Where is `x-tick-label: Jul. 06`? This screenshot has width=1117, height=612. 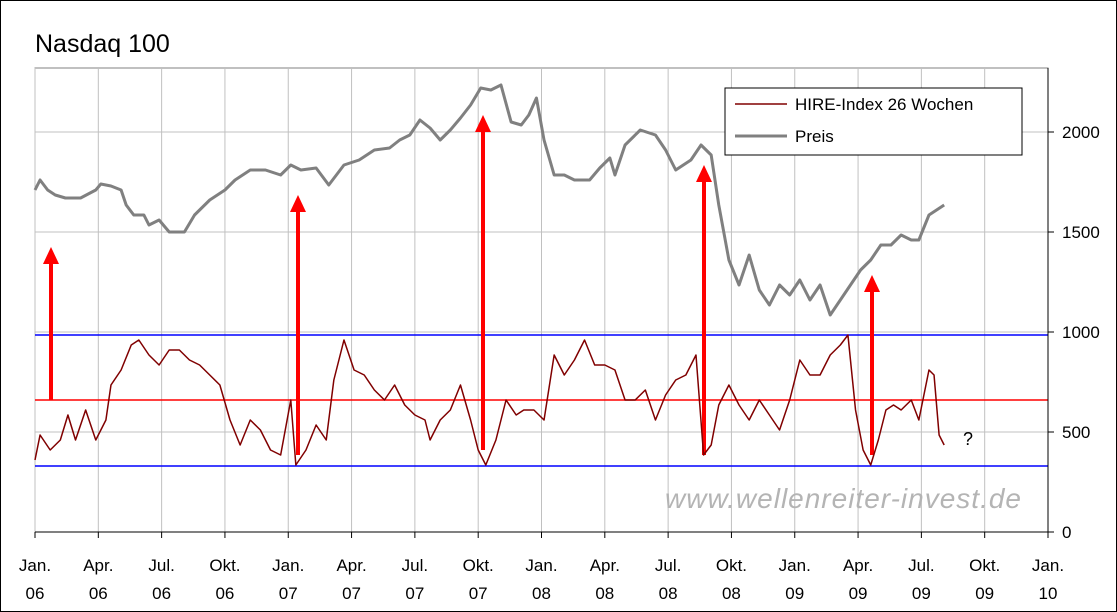 x-tick-label: Jul. 06 is located at coordinates (161, 579).